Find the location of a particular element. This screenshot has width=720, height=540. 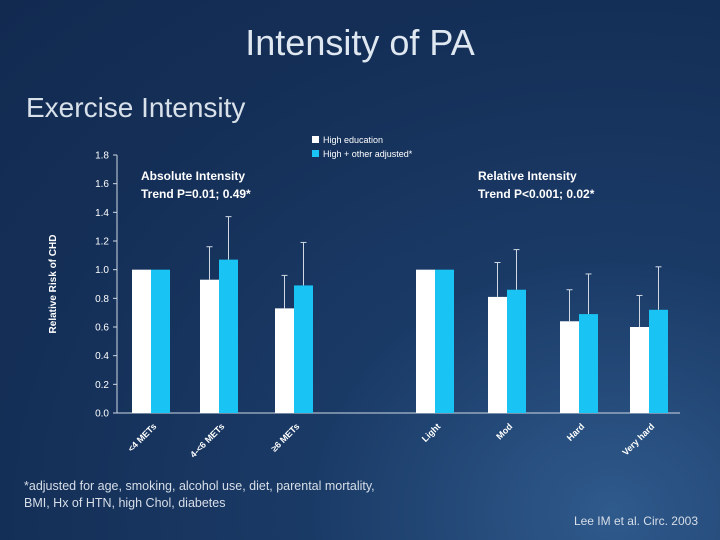

legend-label: High + other adjusted* is located at coordinates (368, 154).